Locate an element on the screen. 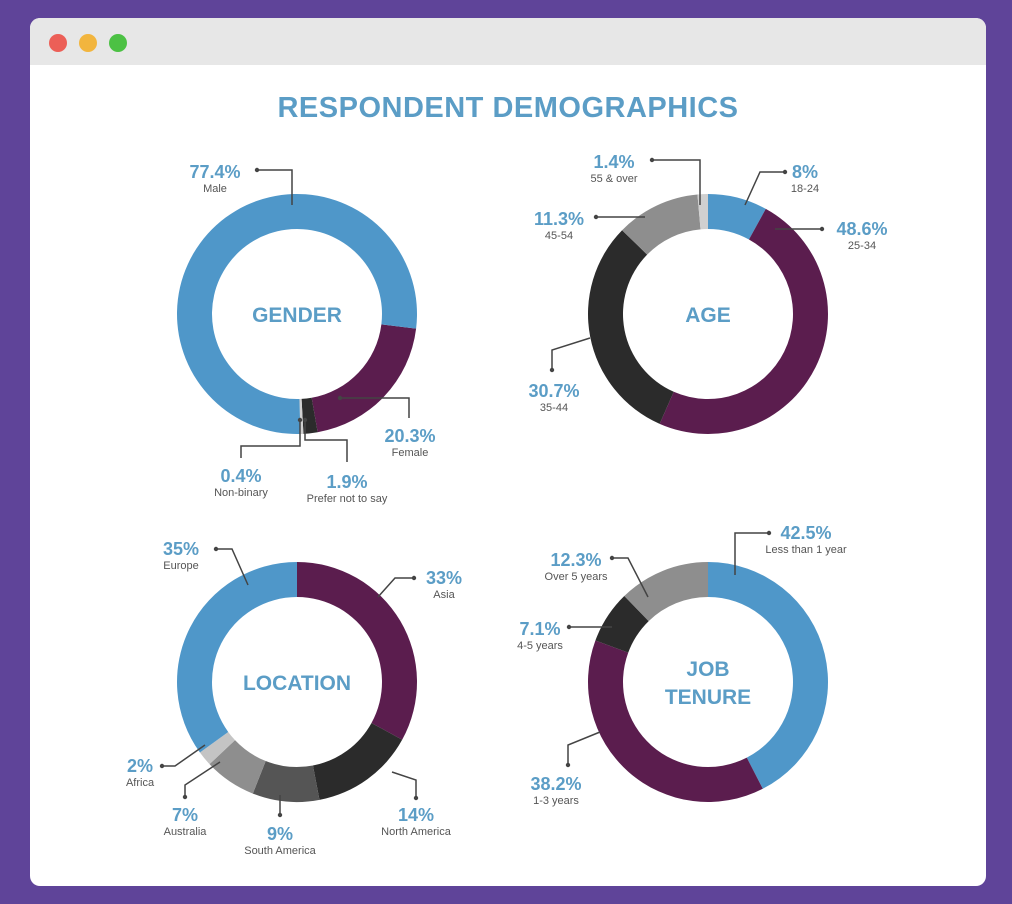  donut-segment-australia is located at coordinates (237, 767).